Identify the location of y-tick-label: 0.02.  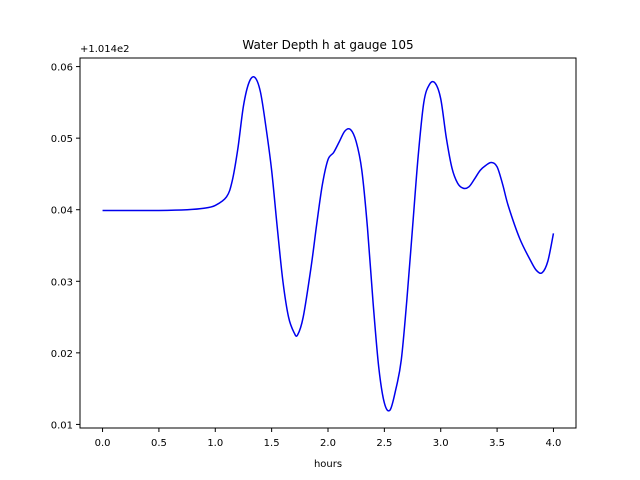
(62, 354).